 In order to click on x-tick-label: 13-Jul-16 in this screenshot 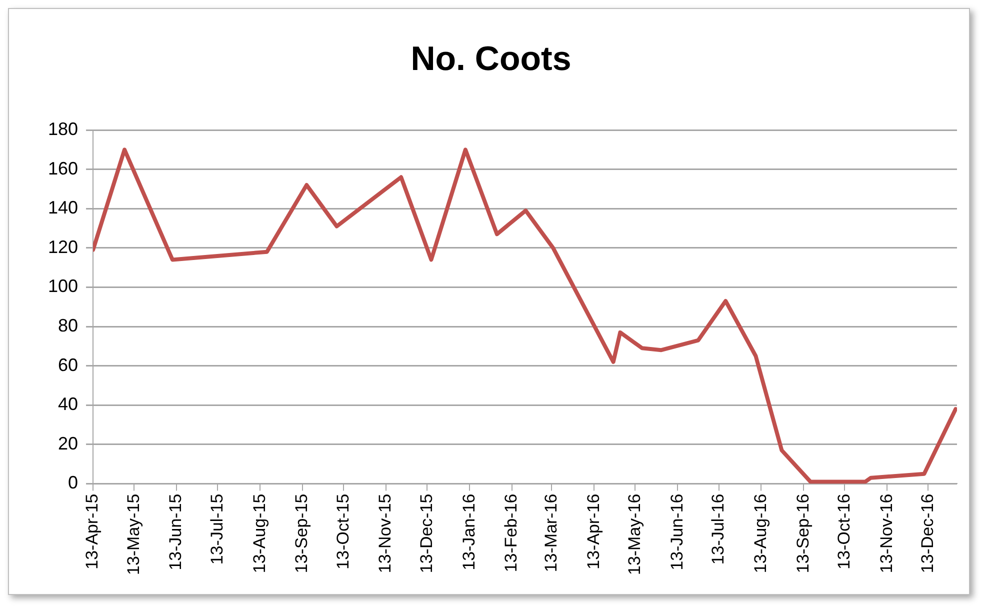, I will do `click(718, 529)`.